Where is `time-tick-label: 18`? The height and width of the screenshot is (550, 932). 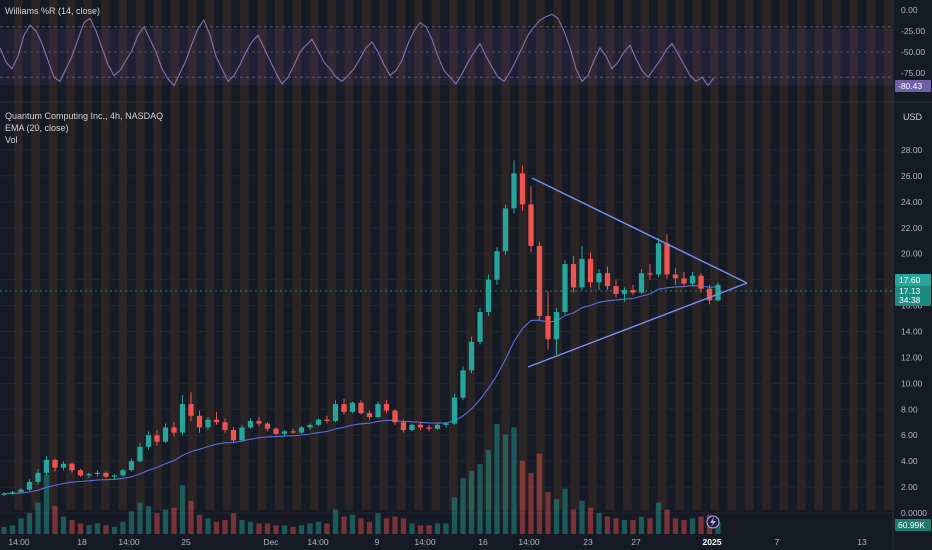
time-tick-label: 18 is located at coordinates (82, 542).